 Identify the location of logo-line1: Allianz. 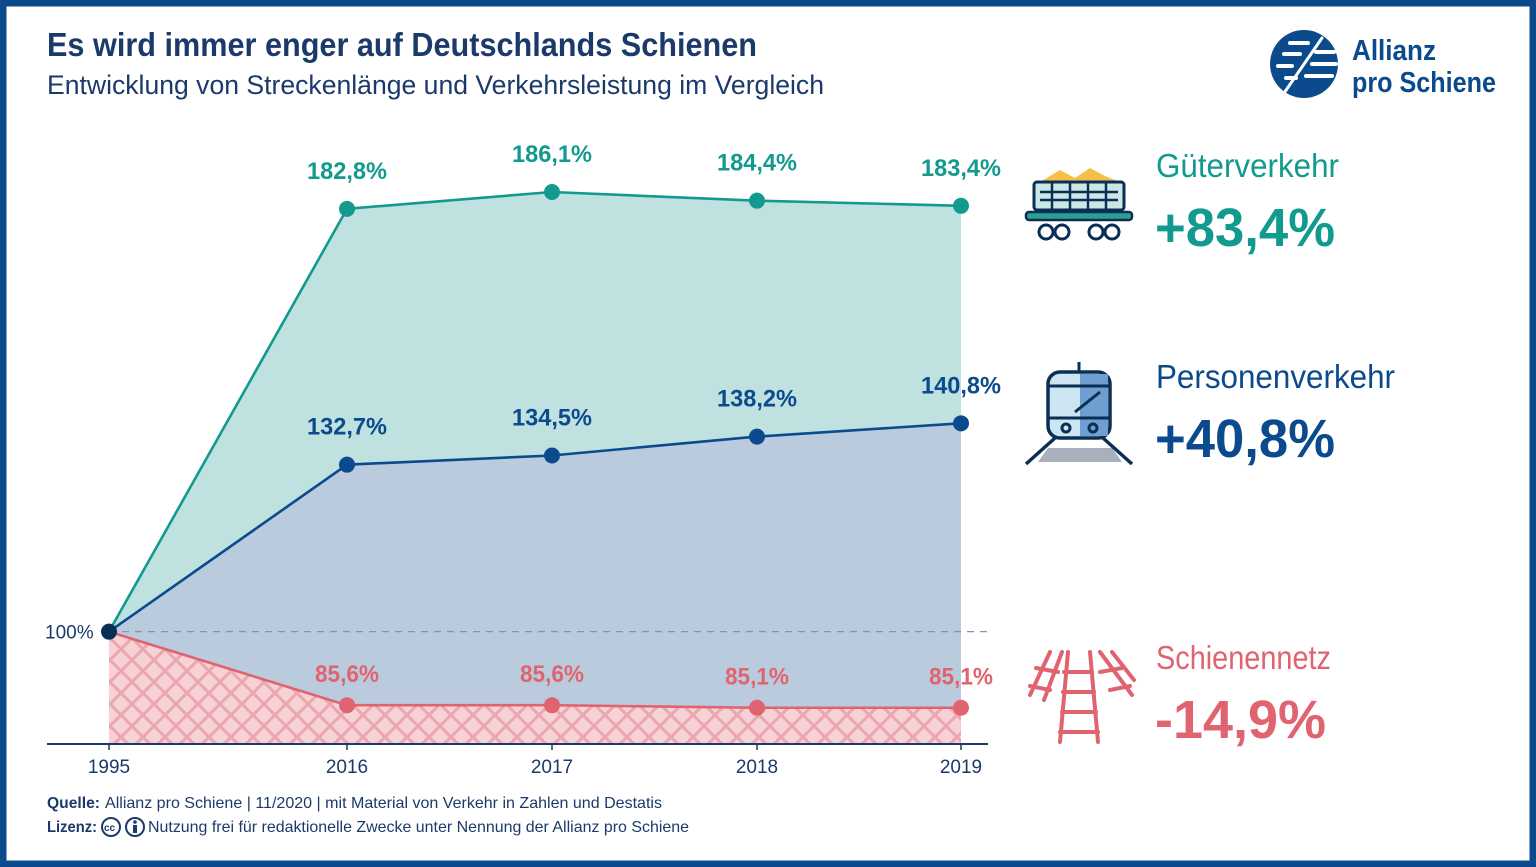
(1394, 51).